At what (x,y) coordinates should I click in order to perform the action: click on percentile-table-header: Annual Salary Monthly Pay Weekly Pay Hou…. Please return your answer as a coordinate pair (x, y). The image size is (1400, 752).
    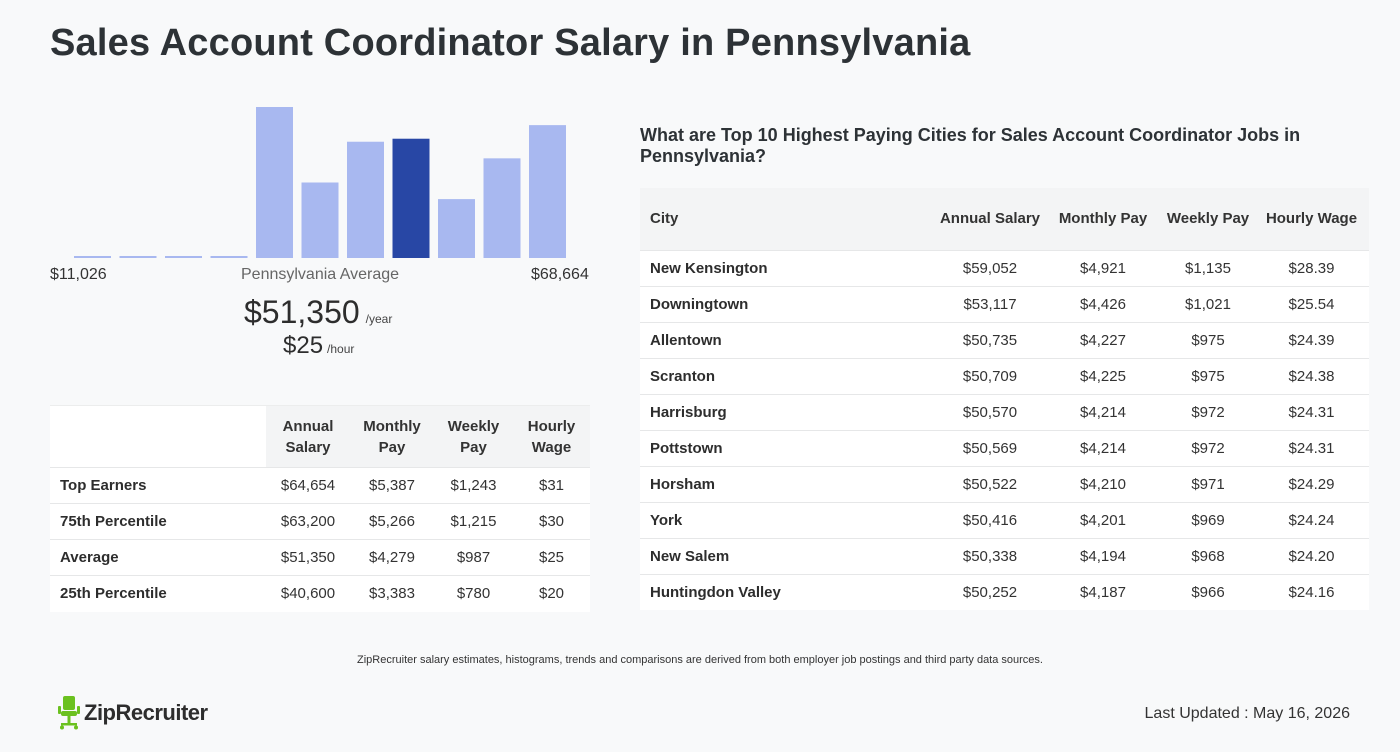
    Looking at the image, I should click on (320, 436).